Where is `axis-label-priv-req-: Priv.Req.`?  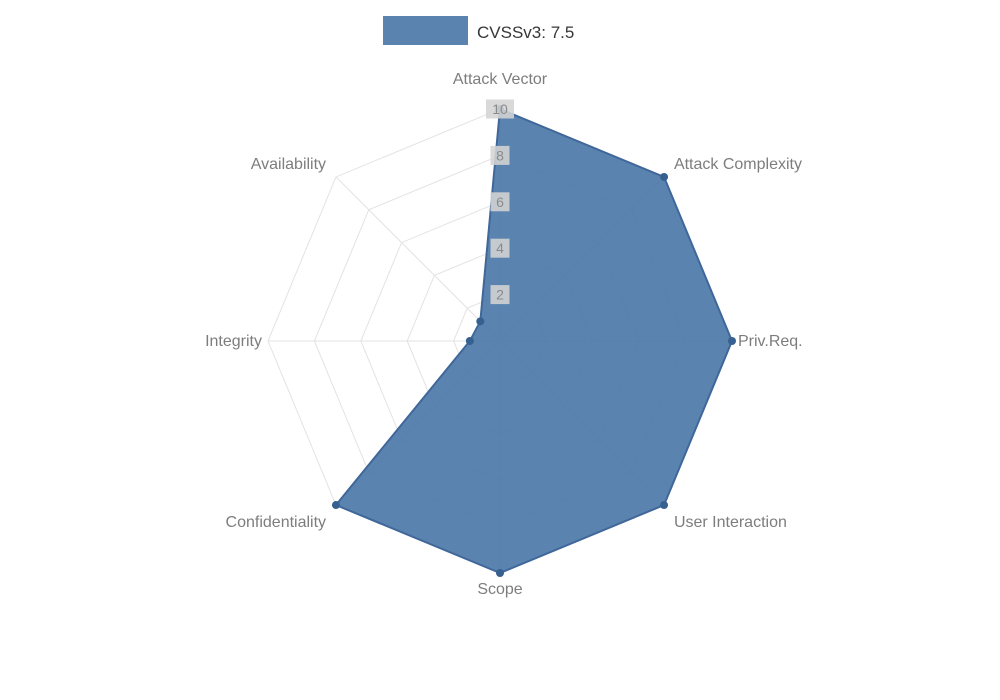 axis-label-priv-req-: Priv.Req. is located at coordinates (770, 341).